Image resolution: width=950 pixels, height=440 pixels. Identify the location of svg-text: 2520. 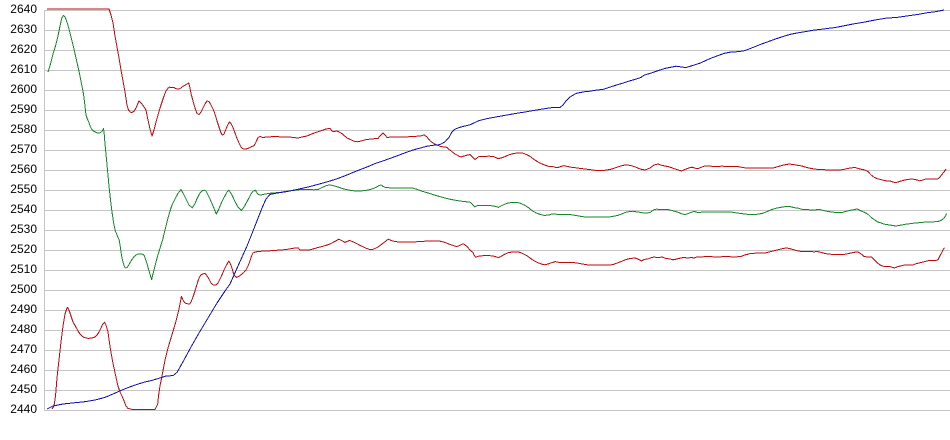
(23, 249).